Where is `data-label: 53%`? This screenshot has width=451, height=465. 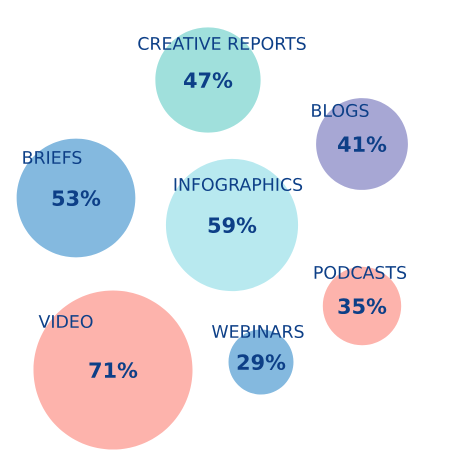
data-label: 53% is located at coordinates (76, 198).